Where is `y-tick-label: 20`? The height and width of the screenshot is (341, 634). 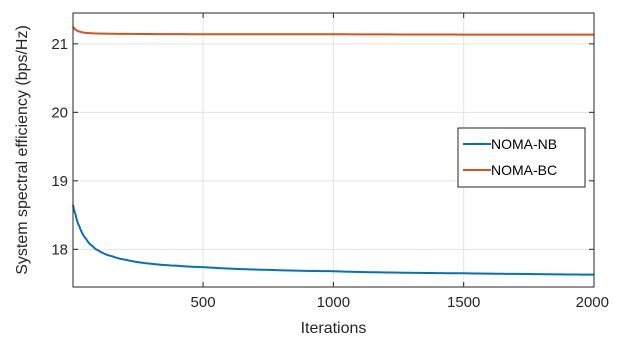 y-tick-label: 20 is located at coordinates (59, 112).